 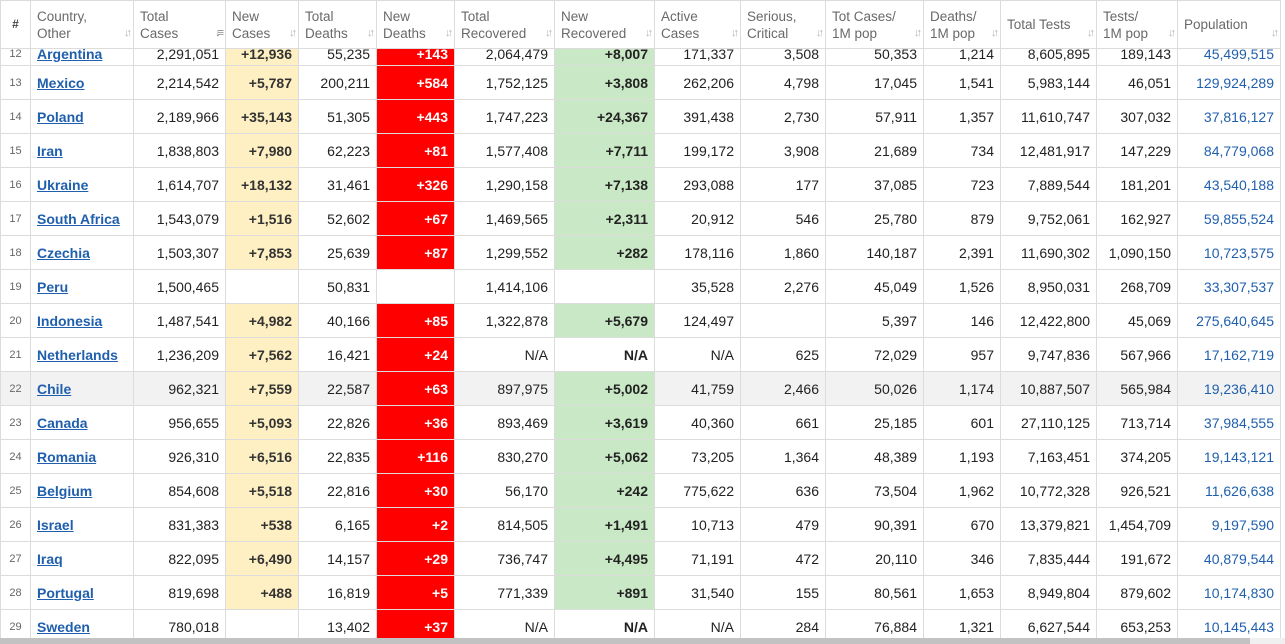 What do you see at coordinates (82, 150) in the screenshot?
I see `country-cell: Iran` at bounding box center [82, 150].